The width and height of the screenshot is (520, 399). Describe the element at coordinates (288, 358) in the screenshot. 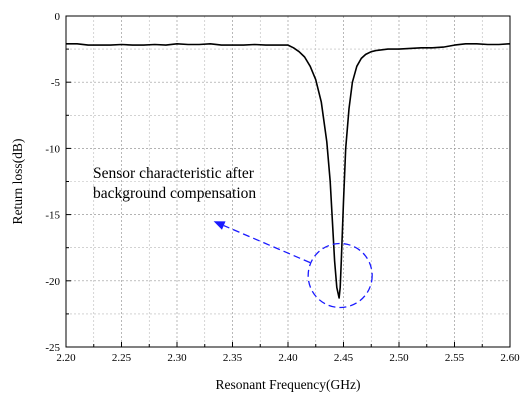

I see `x-tick-label: 2.40` at that location.